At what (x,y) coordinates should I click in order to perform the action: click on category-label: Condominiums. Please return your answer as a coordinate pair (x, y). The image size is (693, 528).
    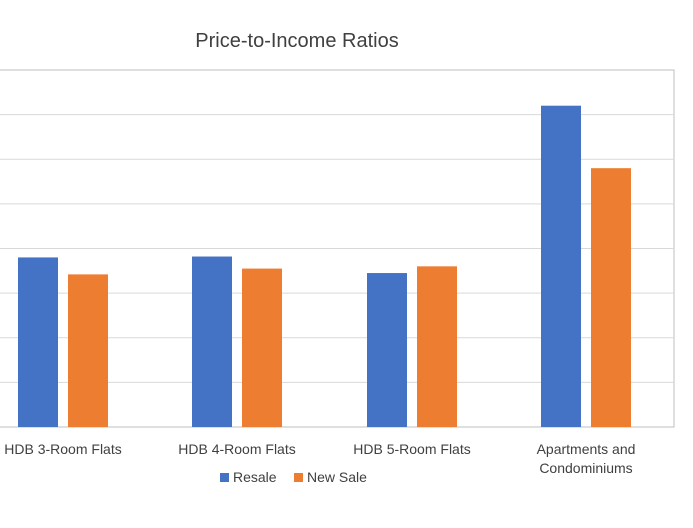
    Looking at the image, I should click on (585, 468).